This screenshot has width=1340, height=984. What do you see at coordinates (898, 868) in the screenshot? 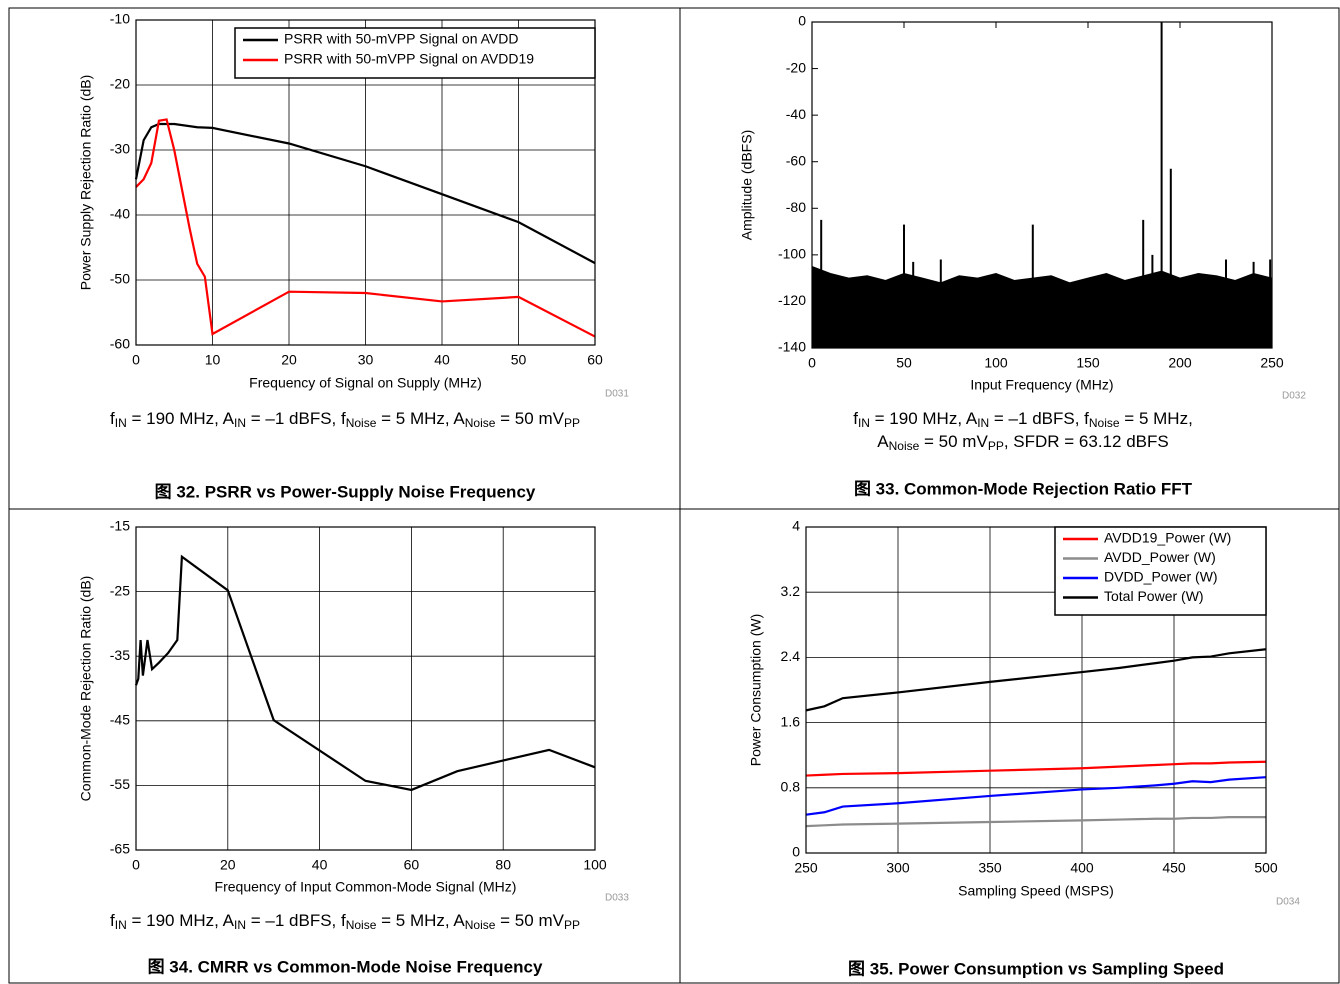
I see `x-tick-label: 300` at bounding box center [898, 868].